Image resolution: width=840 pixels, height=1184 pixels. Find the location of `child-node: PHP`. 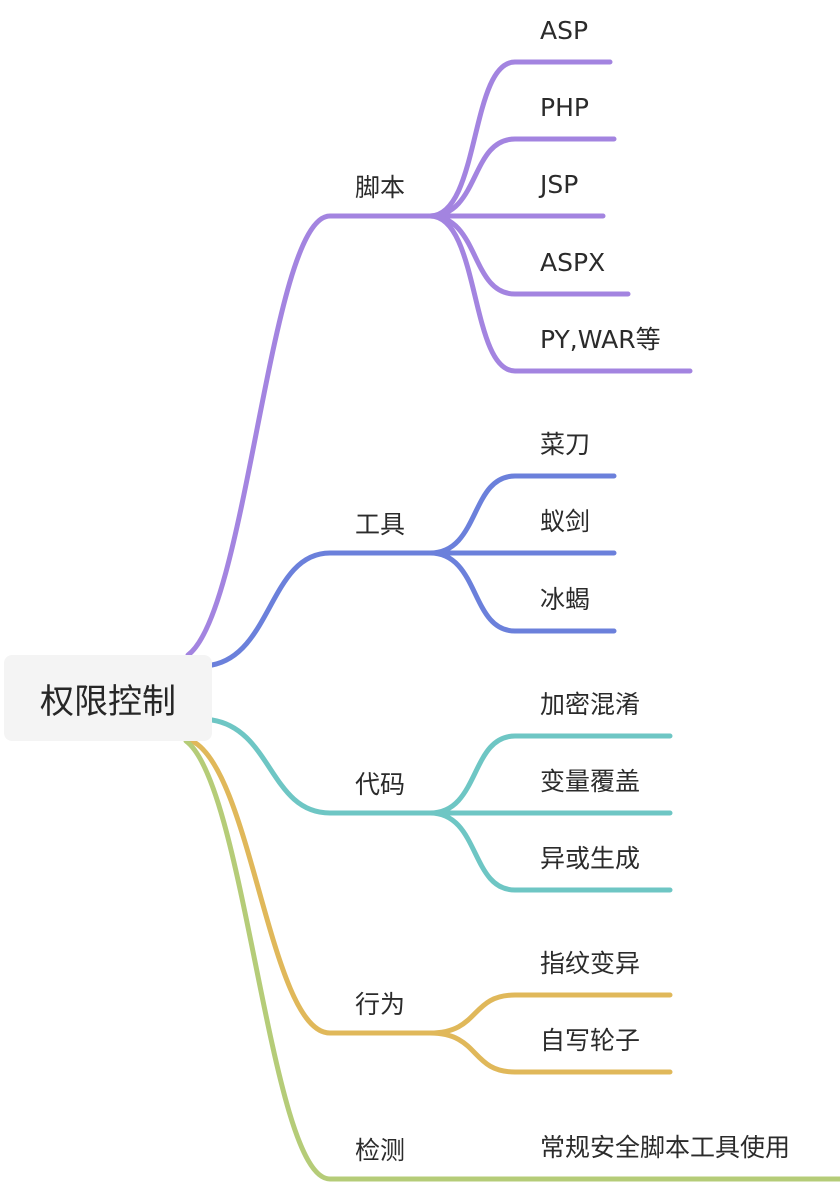

child-node: PHP is located at coordinates (564, 107).